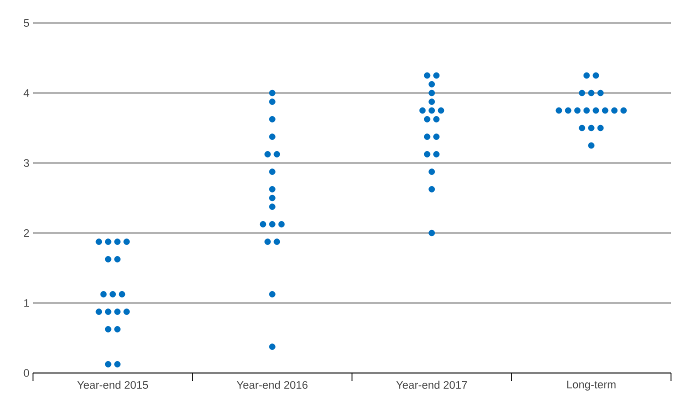 This screenshot has width=673, height=409. What do you see at coordinates (591, 385) in the screenshot?
I see `x-tick-label: Long-term` at bounding box center [591, 385].